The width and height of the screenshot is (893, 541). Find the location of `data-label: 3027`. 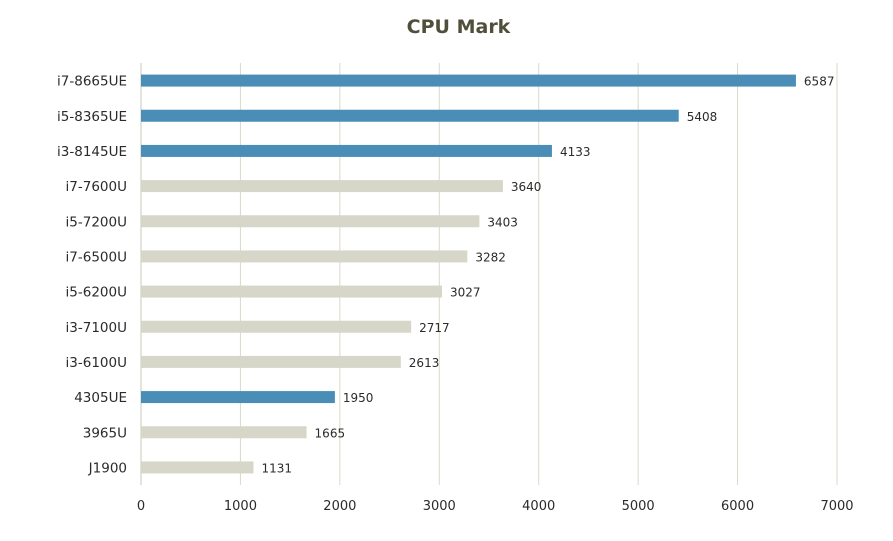

data-label: 3027 is located at coordinates (465, 293).